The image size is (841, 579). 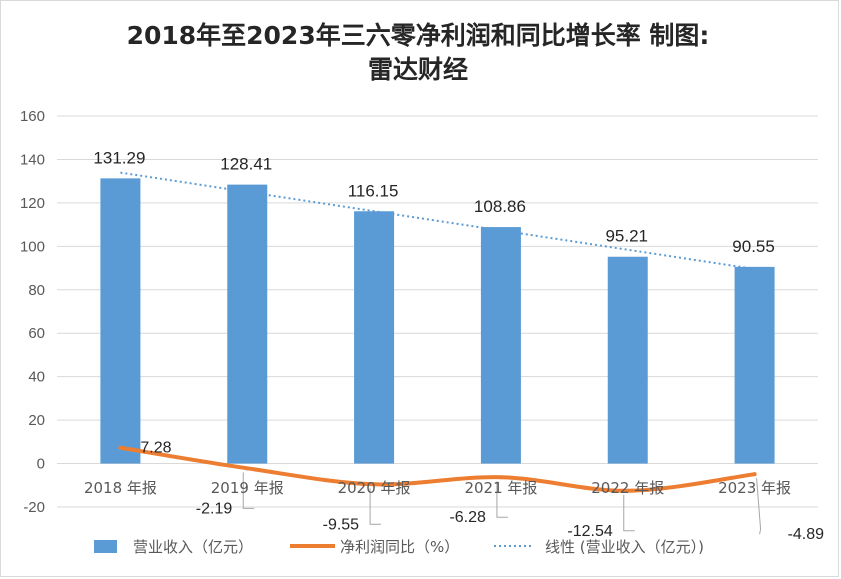 What do you see at coordinates (418, 69) in the screenshot?
I see `chart-title-line2: 雷达财经` at bounding box center [418, 69].